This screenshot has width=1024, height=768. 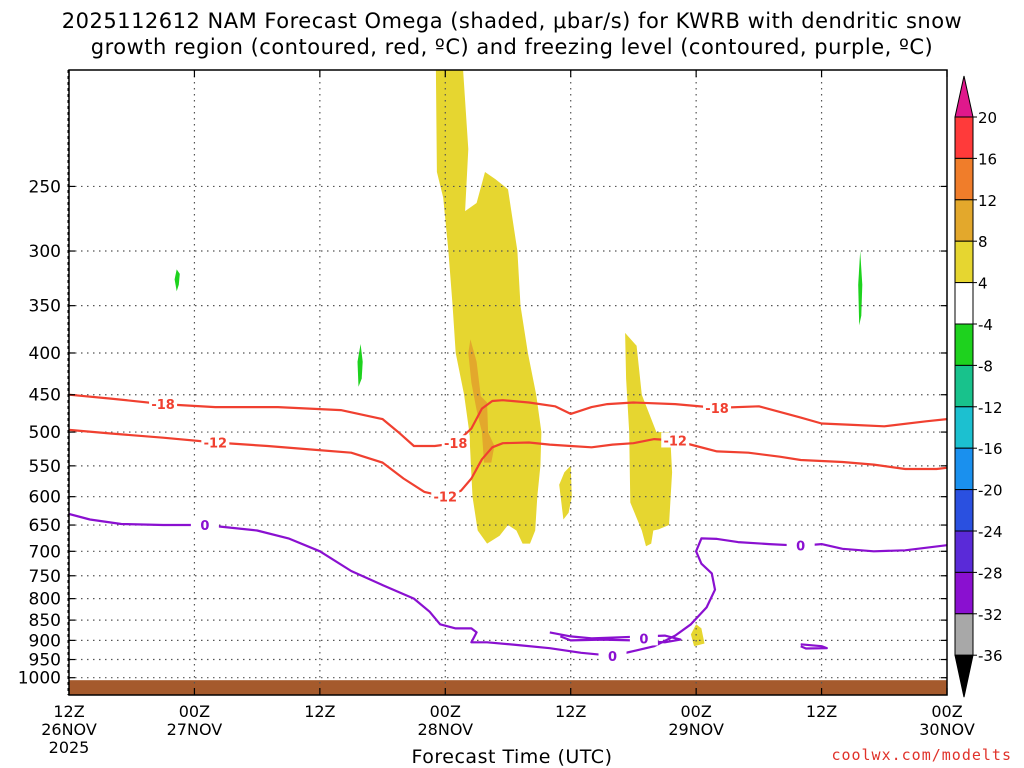 What do you see at coordinates (69, 729) in the screenshot?
I see `x-tick-label: 26NOV` at bounding box center [69, 729].